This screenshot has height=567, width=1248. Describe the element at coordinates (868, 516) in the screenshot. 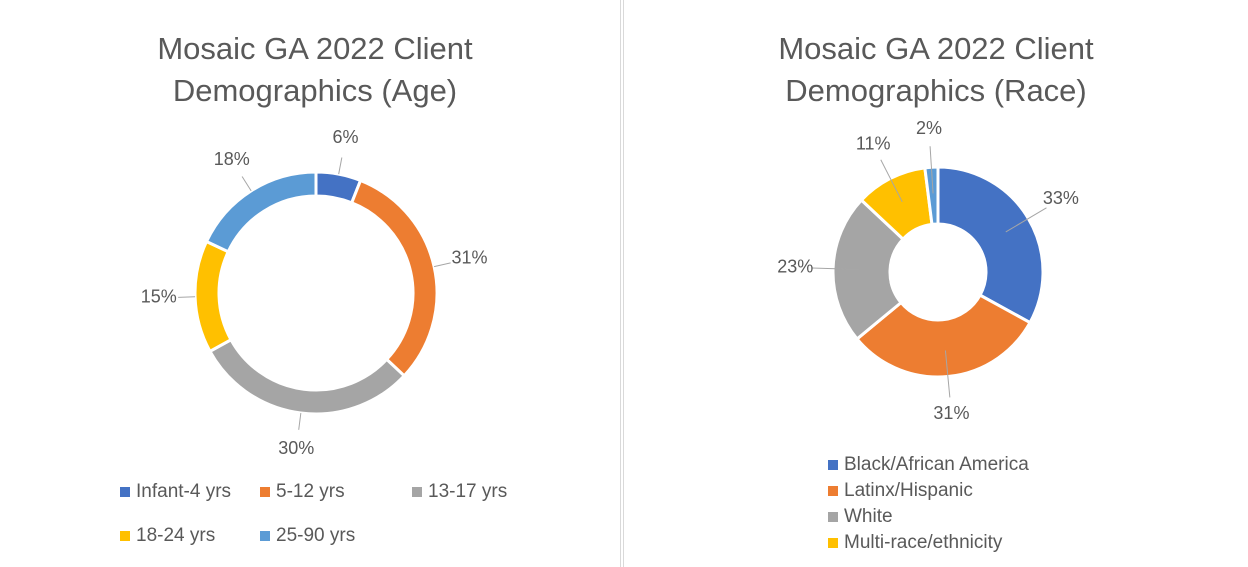

I see `legend-label: White` at that location.